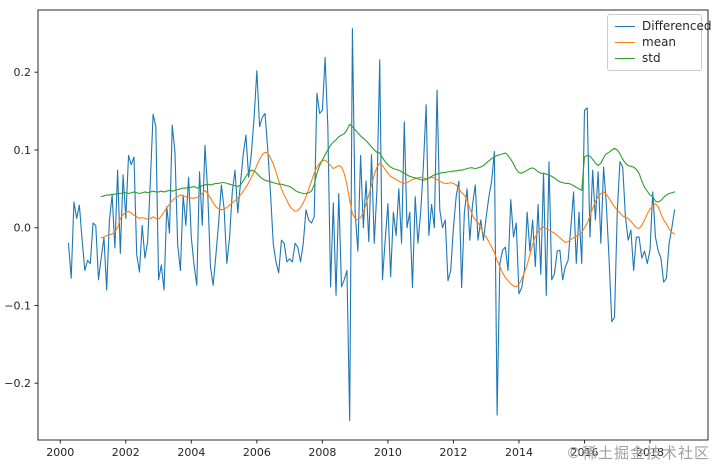 This screenshot has width=718, height=469. What do you see at coordinates (23, 72) in the screenshot?
I see `y-tick-label: 0.2` at bounding box center [23, 72].